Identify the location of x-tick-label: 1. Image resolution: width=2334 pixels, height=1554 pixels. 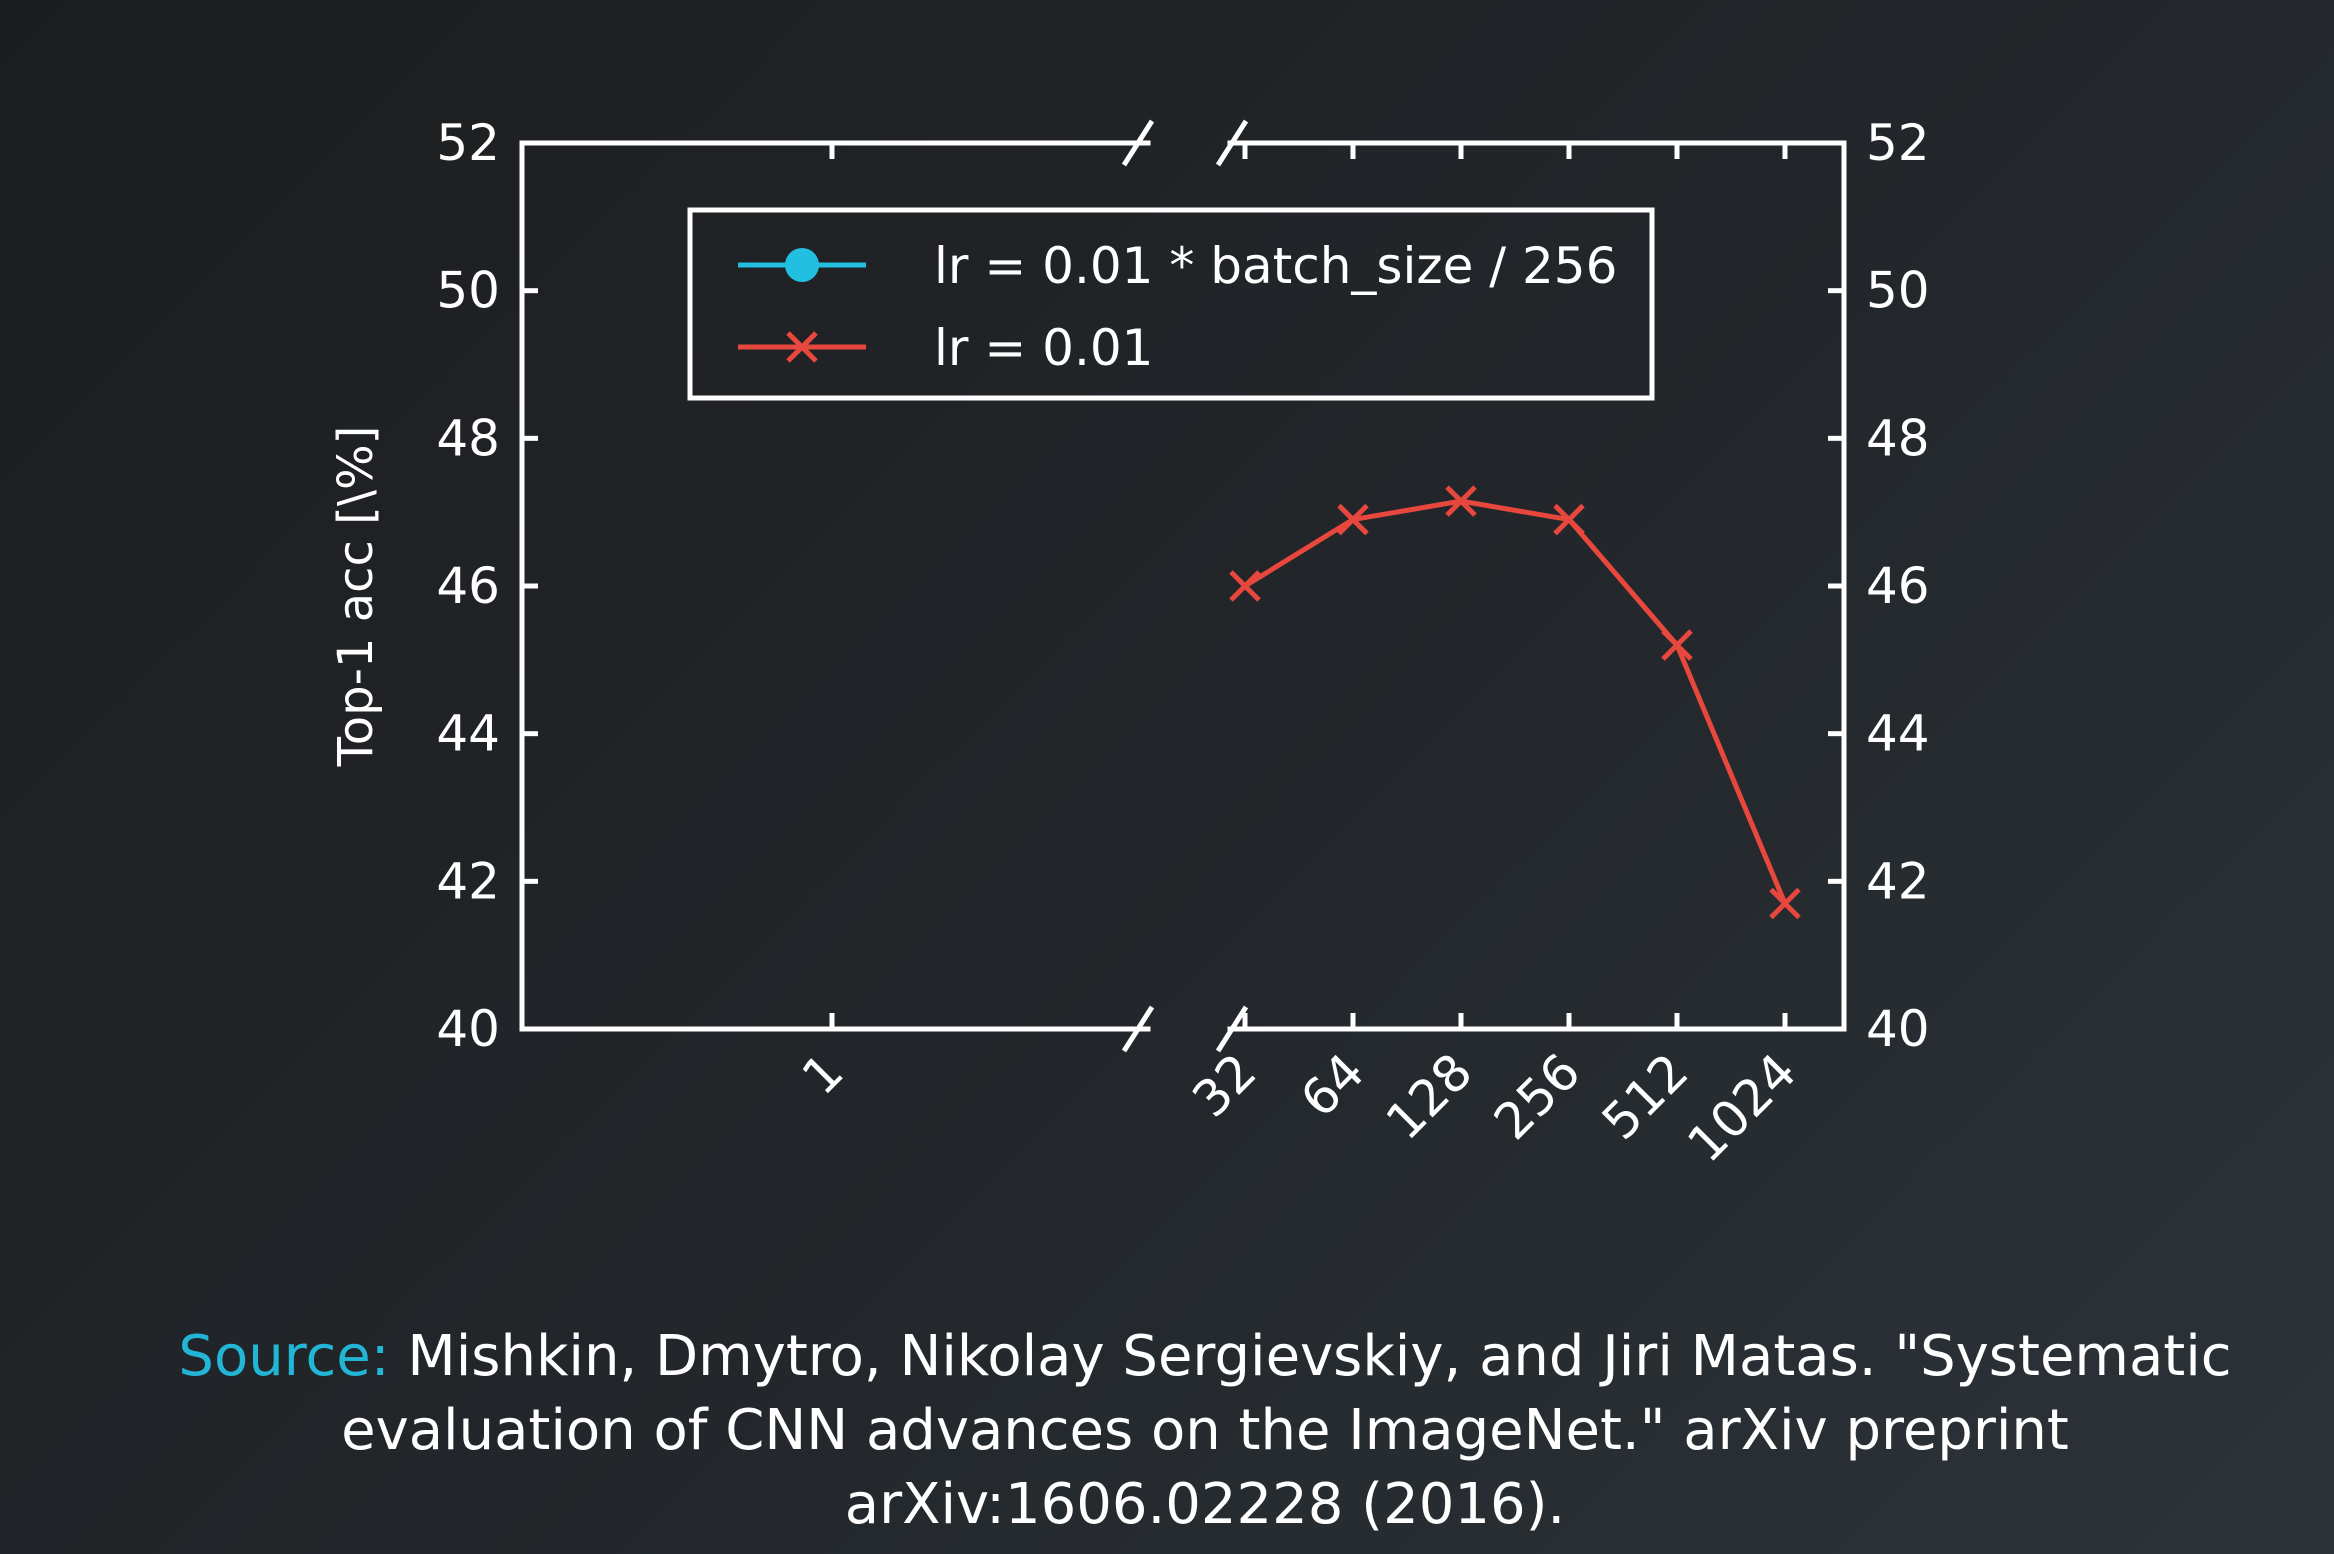
(823, 1074).